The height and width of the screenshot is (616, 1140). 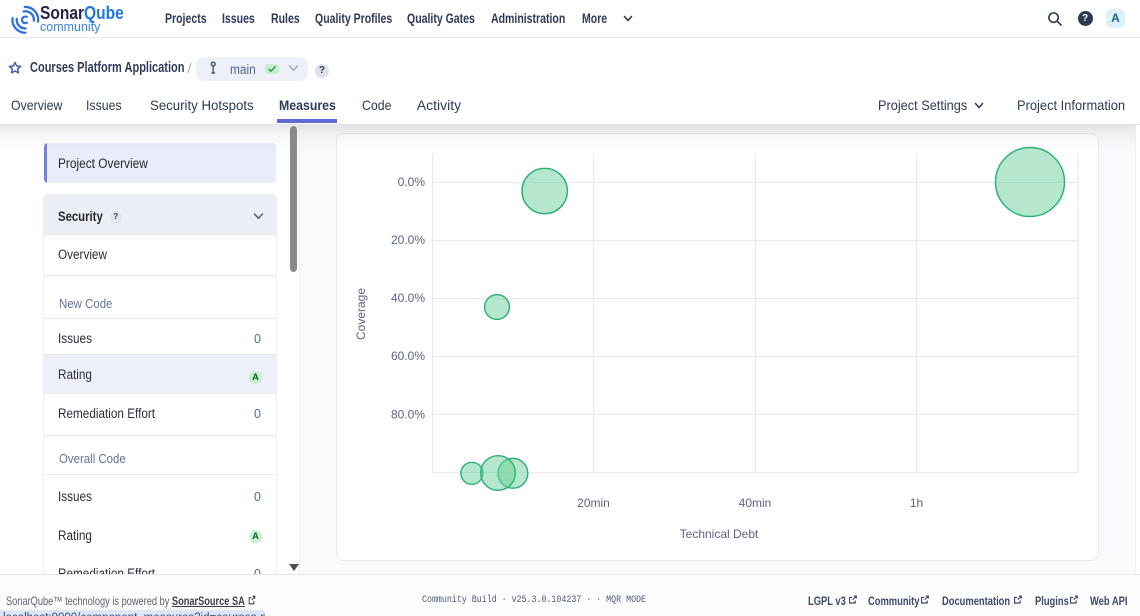 I want to click on svg-text: 40.0%, so click(x=408, y=298).